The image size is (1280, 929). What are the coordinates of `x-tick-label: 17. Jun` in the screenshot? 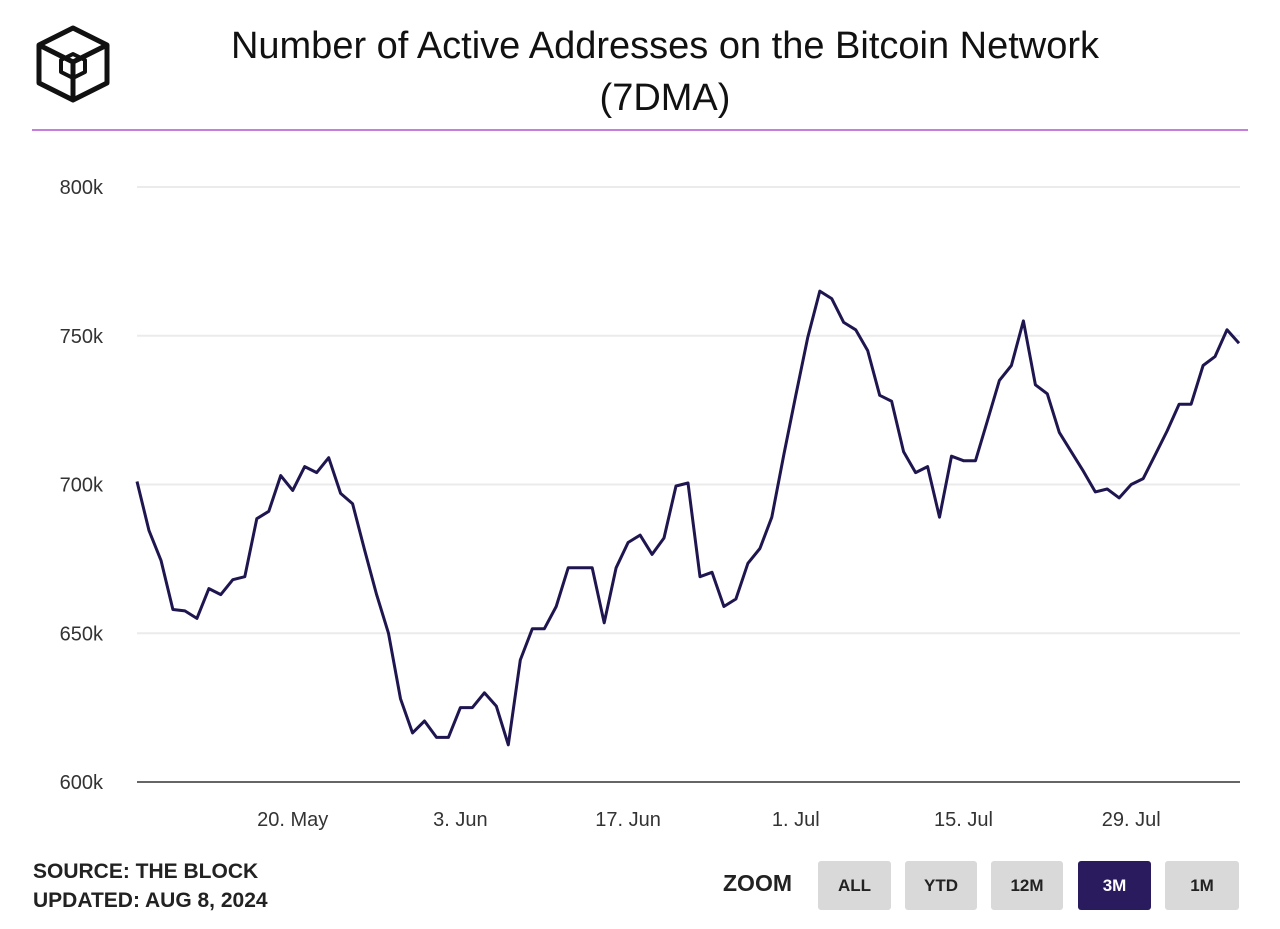 It's located at (628, 820).